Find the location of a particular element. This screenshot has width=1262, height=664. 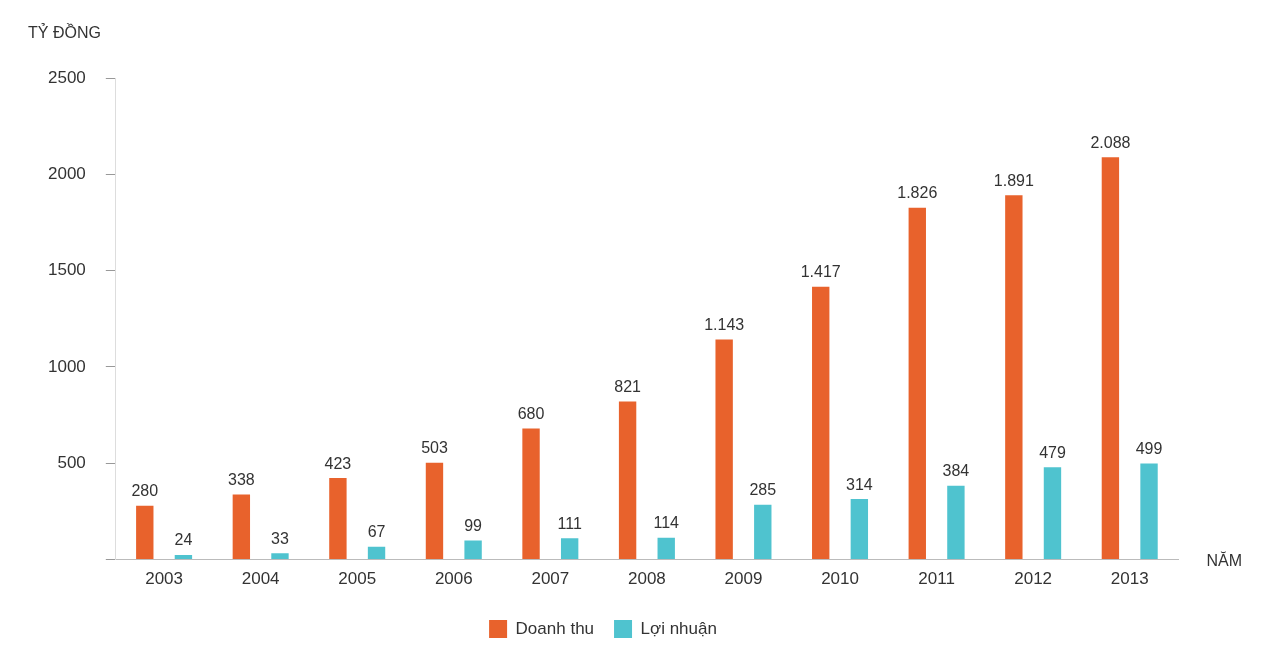

data-label: 24 is located at coordinates (183, 540).